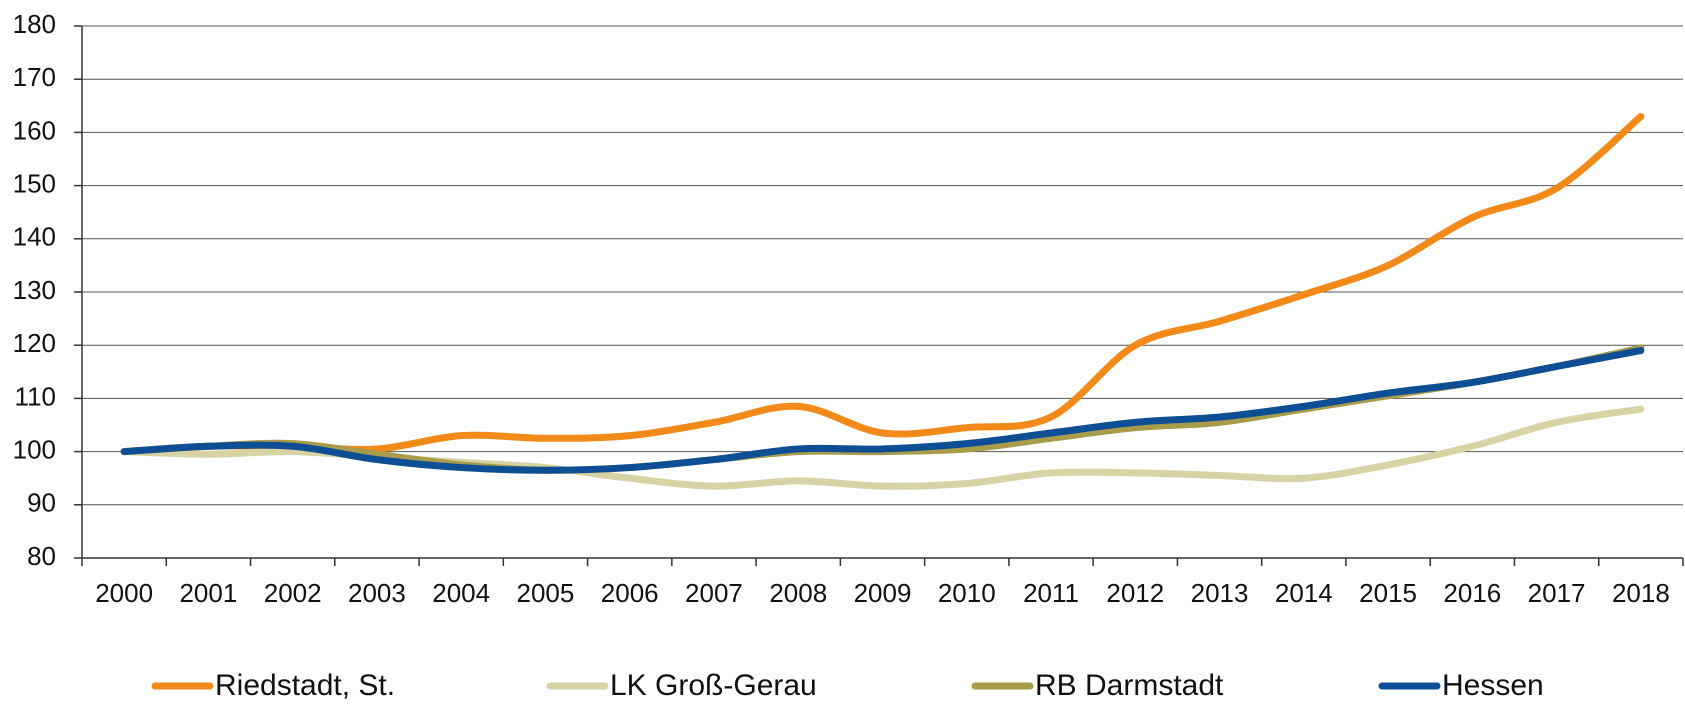 The width and height of the screenshot is (1685, 713). What do you see at coordinates (546, 593) in the screenshot?
I see `x-tick-label: 2005` at bounding box center [546, 593].